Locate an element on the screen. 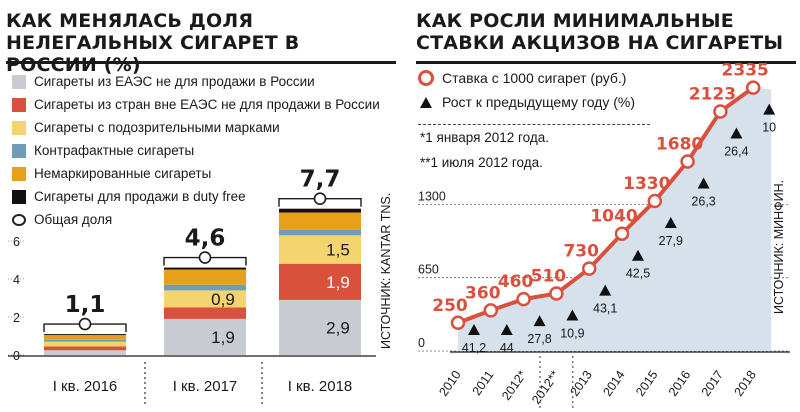  growth-value-label: 26,3 is located at coordinates (703, 201).